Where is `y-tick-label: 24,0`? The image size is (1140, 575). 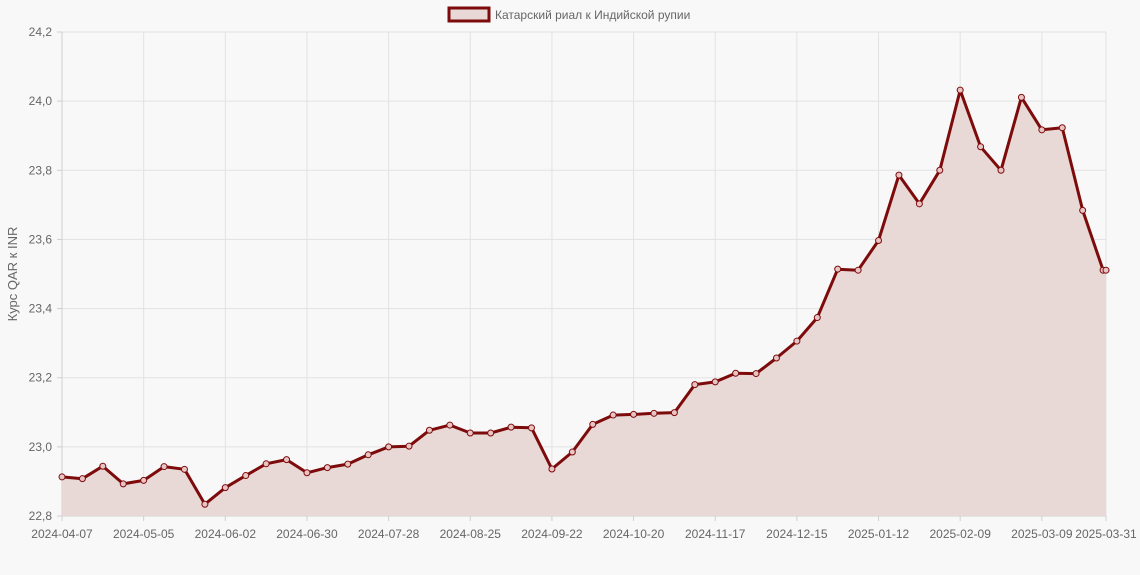 y-tick-label: 24,0 is located at coordinates (41, 101).